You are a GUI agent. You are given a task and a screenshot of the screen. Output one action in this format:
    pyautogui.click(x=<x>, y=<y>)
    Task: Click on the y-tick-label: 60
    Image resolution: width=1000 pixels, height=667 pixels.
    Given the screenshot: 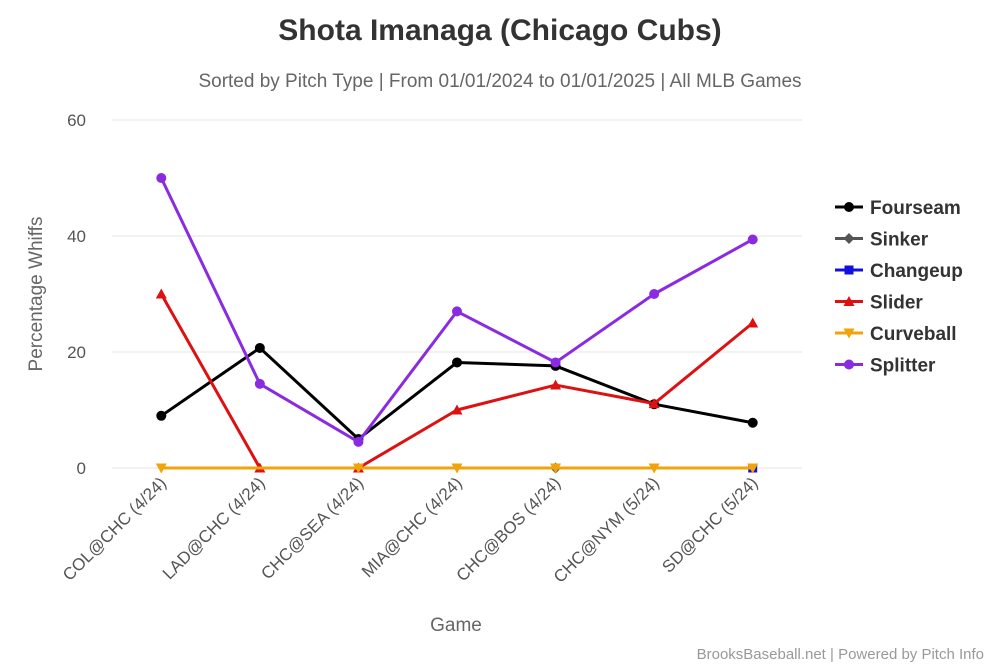 What is the action you would take?
    pyautogui.click(x=76, y=120)
    